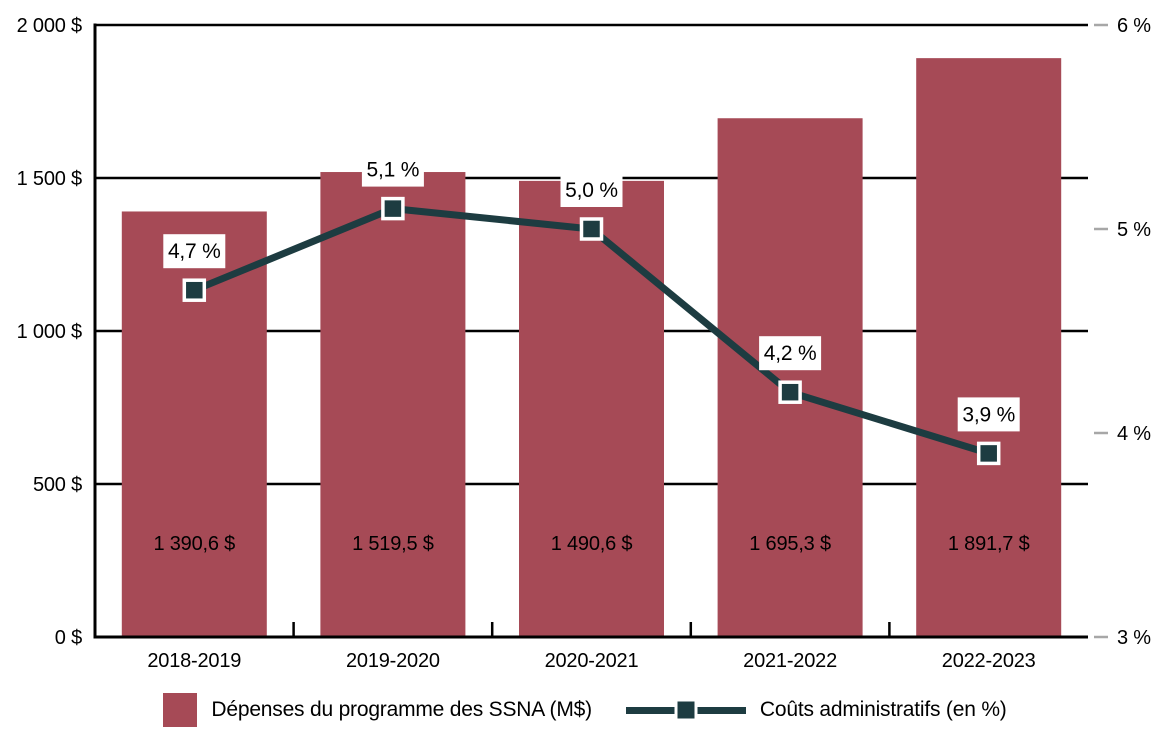 This screenshot has height=744, width=1170. I want to click on x-axis-category-label: 2021-2022, so click(790, 661).